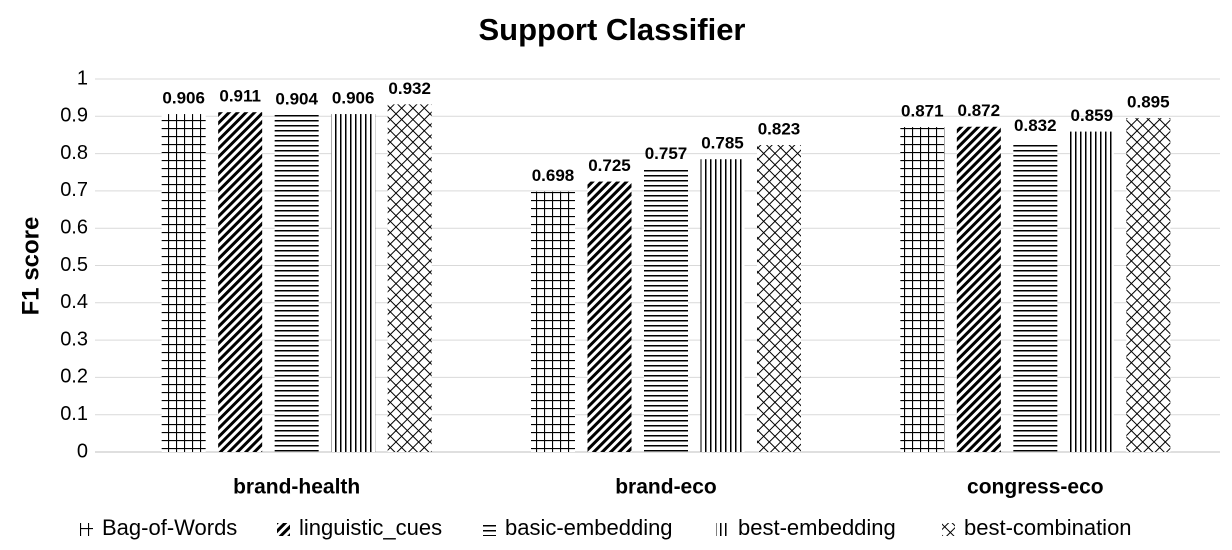  Describe the element at coordinates (82, 78) in the screenshot. I see `y-tick-label: 1` at that location.